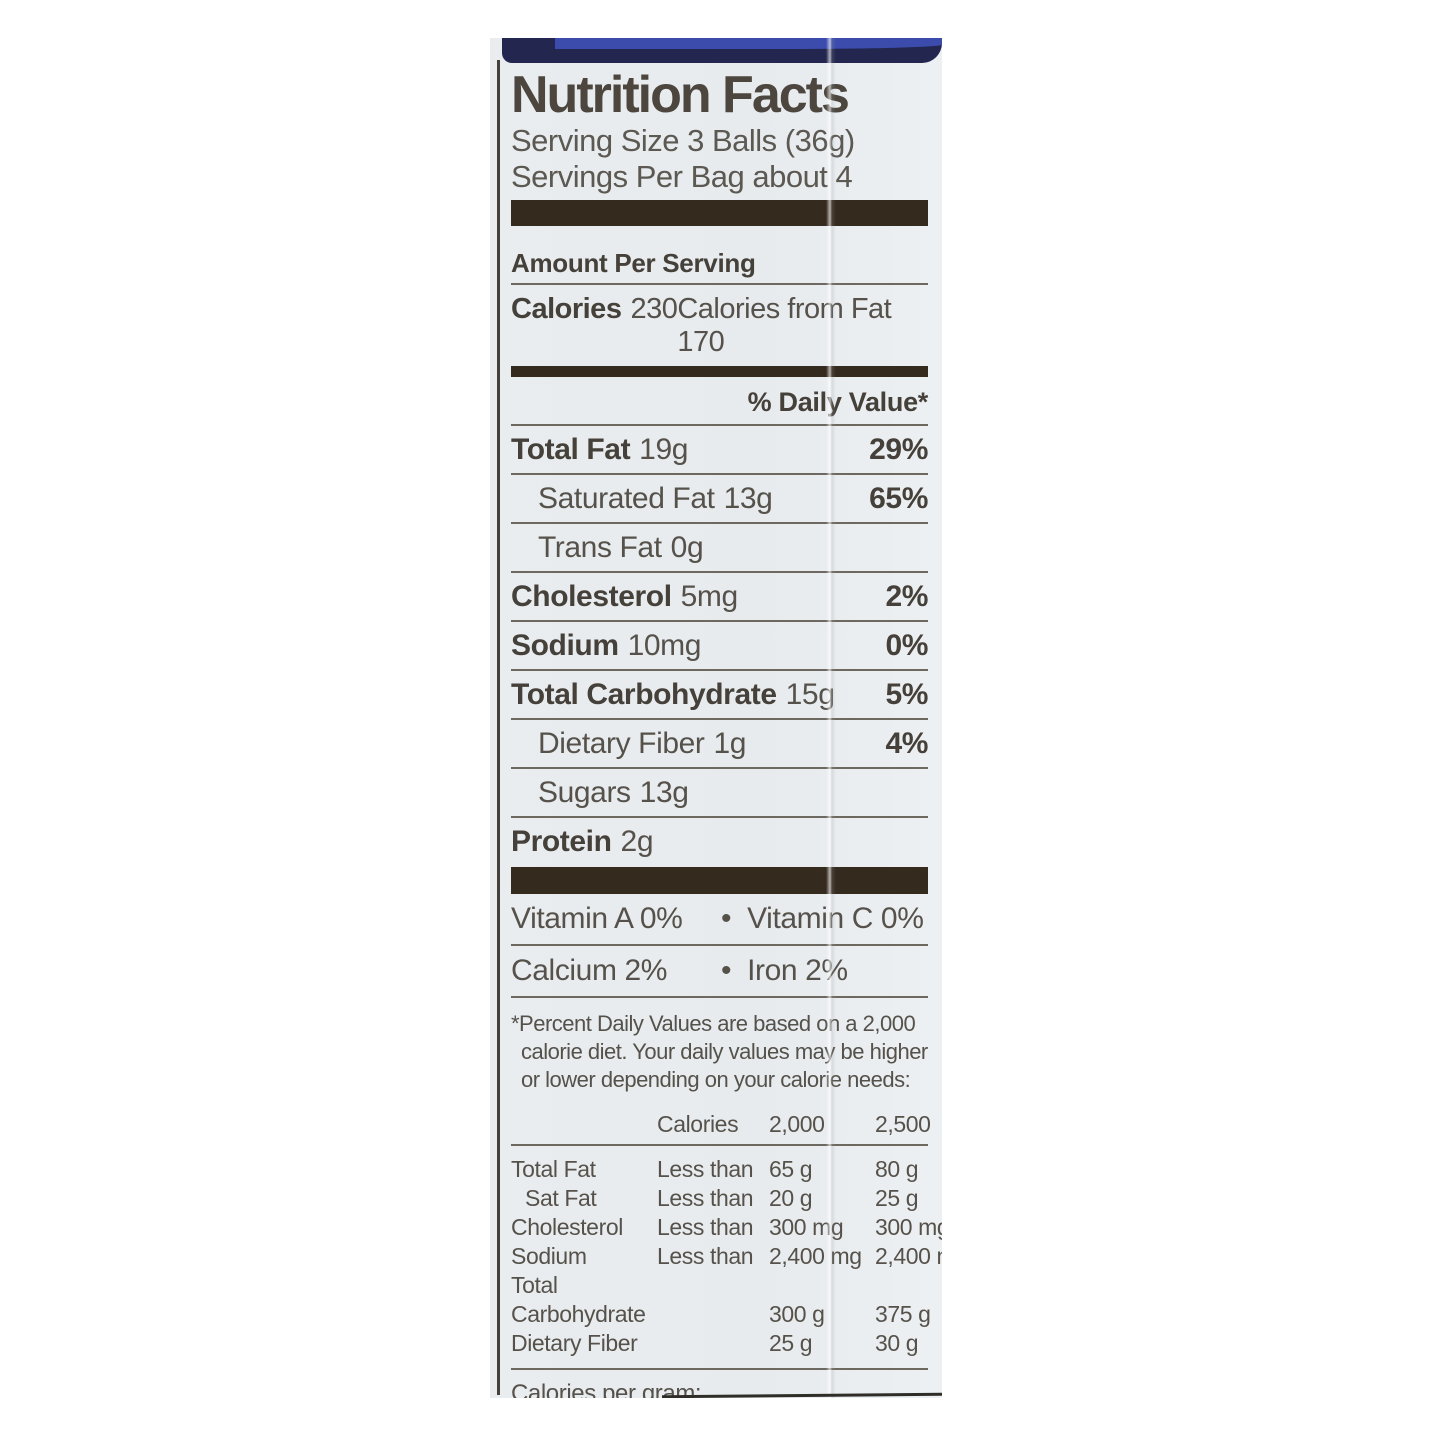 This screenshot has width=1445, height=1445. What do you see at coordinates (719, 547) in the screenshot?
I see `nutrient-row-trans-fat: Trans Fat 0g` at bounding box center [719, 547].